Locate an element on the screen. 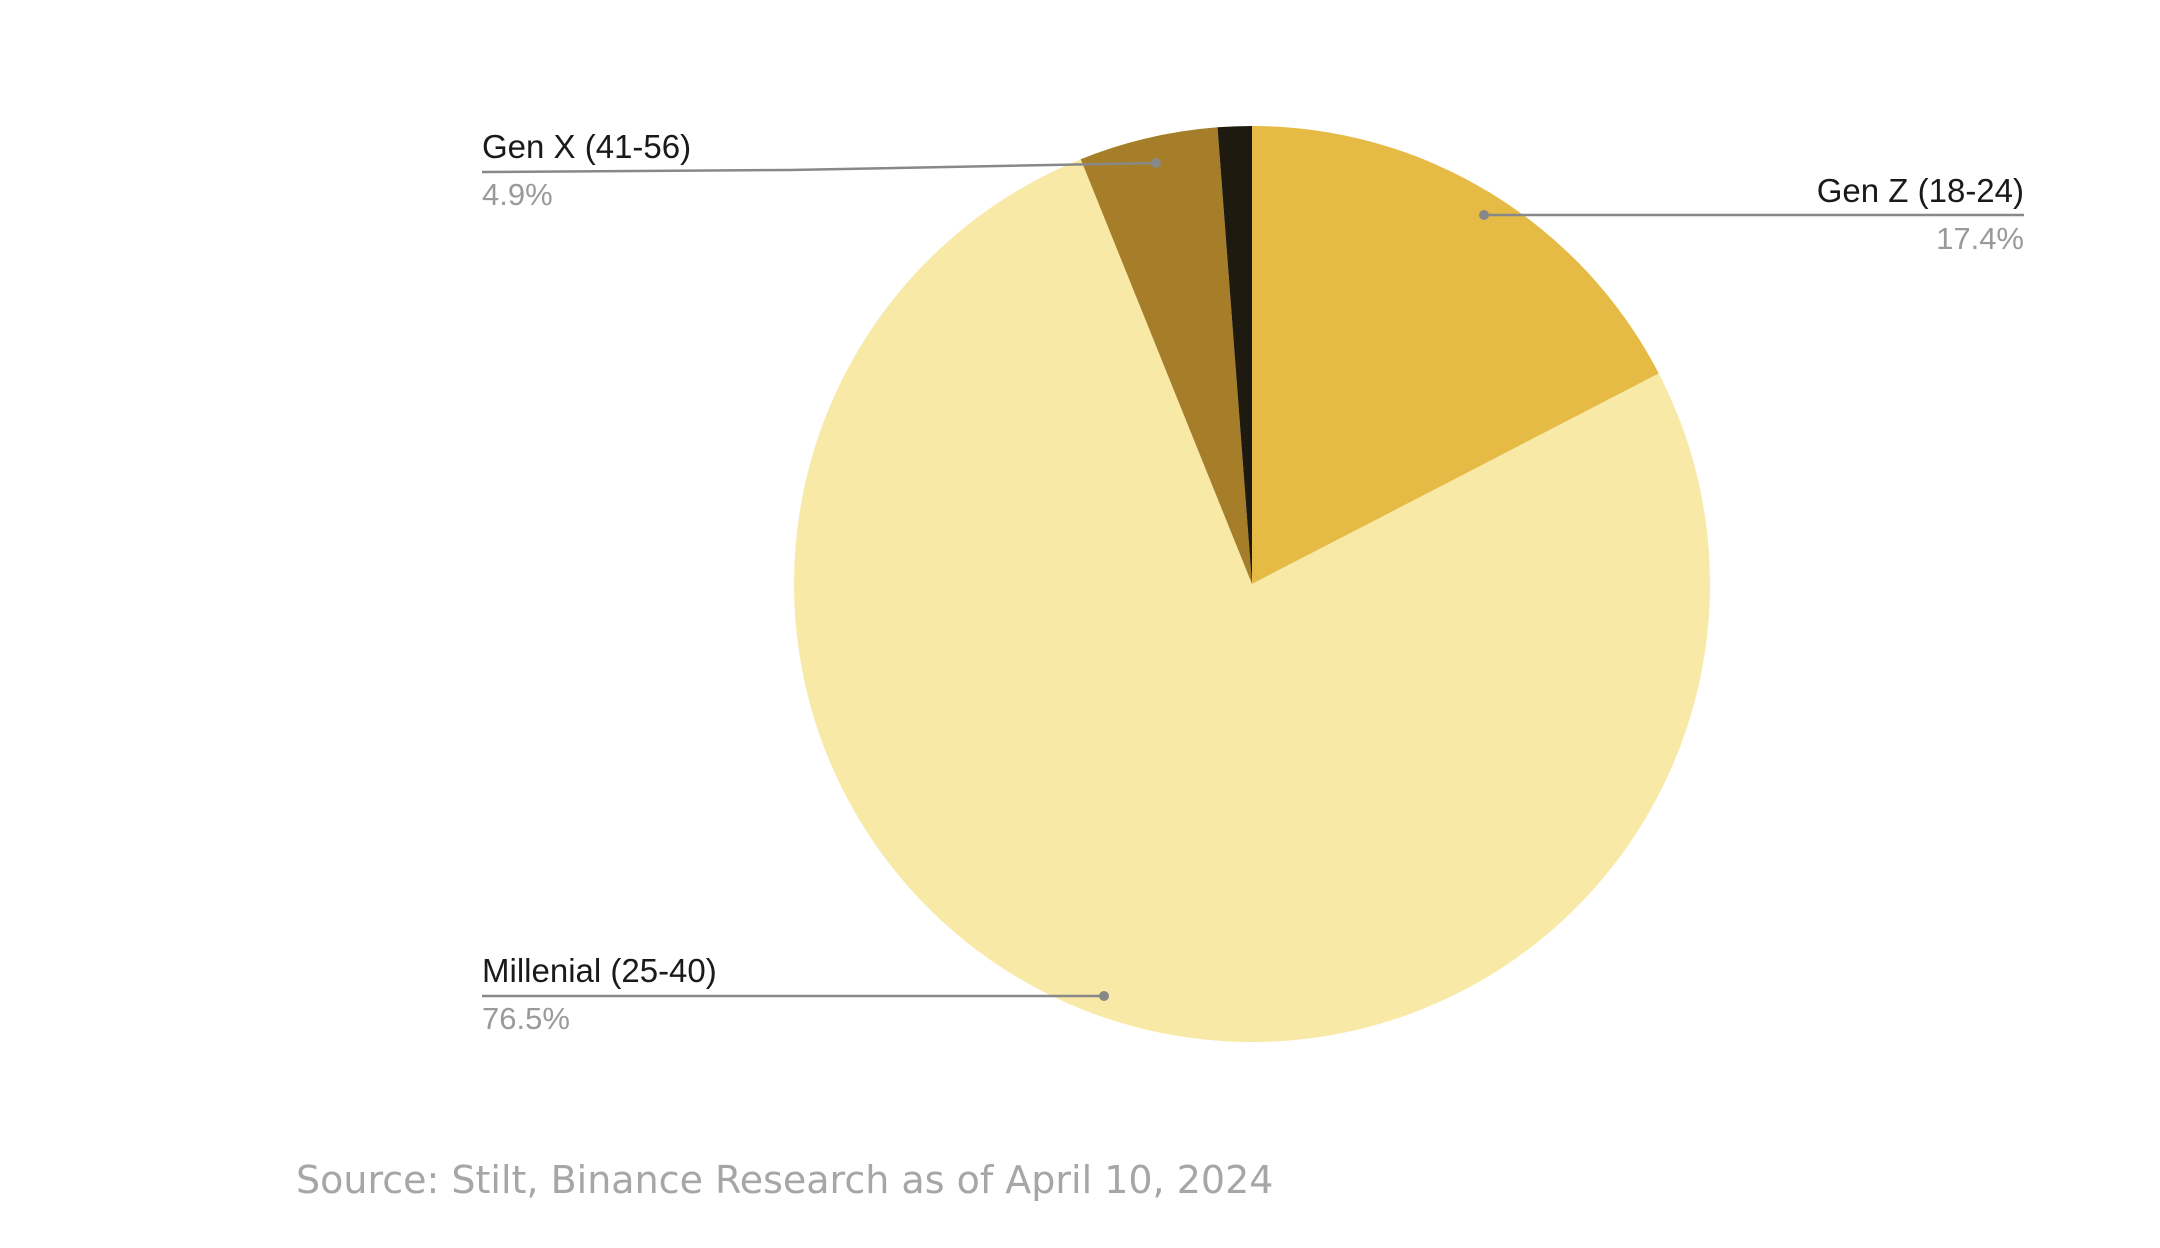 The height and width of the screenshot is (1248, 2160). value-gen-z: 17.4% is located at coordinates (1980, 238).